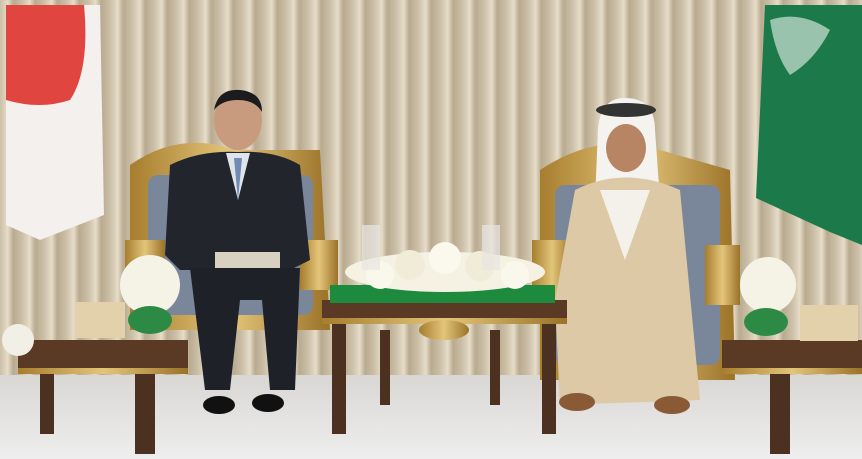 The width and height of the screenshot is (862, 459). I want to click on center-flowers, so click(442, 264).